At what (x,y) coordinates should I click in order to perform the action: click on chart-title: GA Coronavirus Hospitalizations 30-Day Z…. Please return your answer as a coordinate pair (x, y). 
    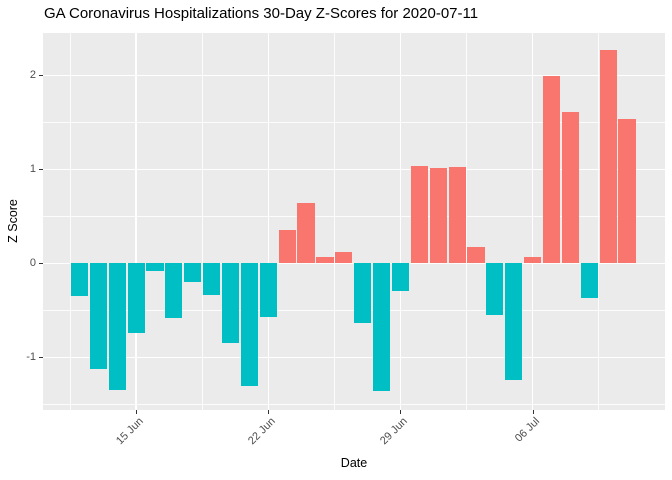
    Looking at the image, I should click on (261, 13).